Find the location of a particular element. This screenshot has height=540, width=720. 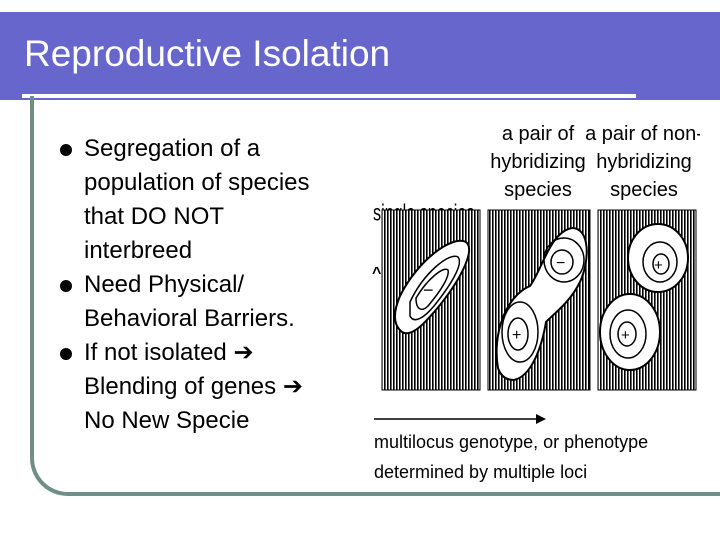

panel-single-species: − is located at coordinates (431, 300).